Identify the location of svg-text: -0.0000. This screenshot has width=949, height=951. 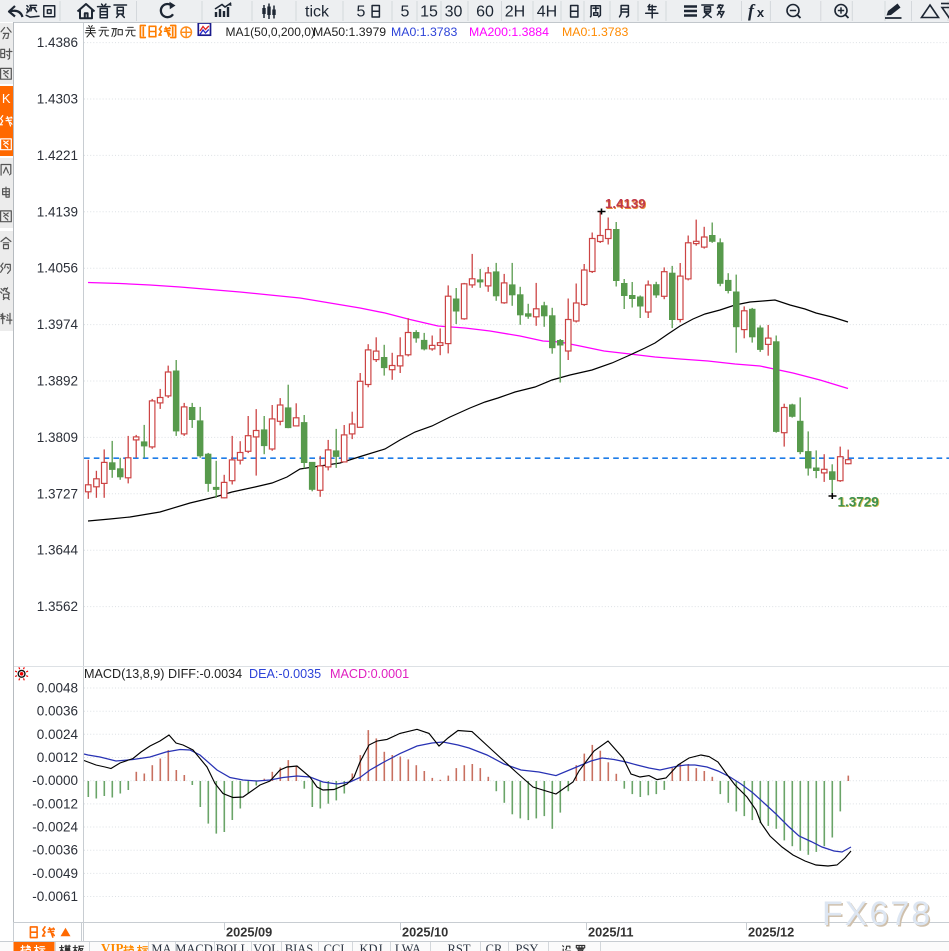
(55, 780).